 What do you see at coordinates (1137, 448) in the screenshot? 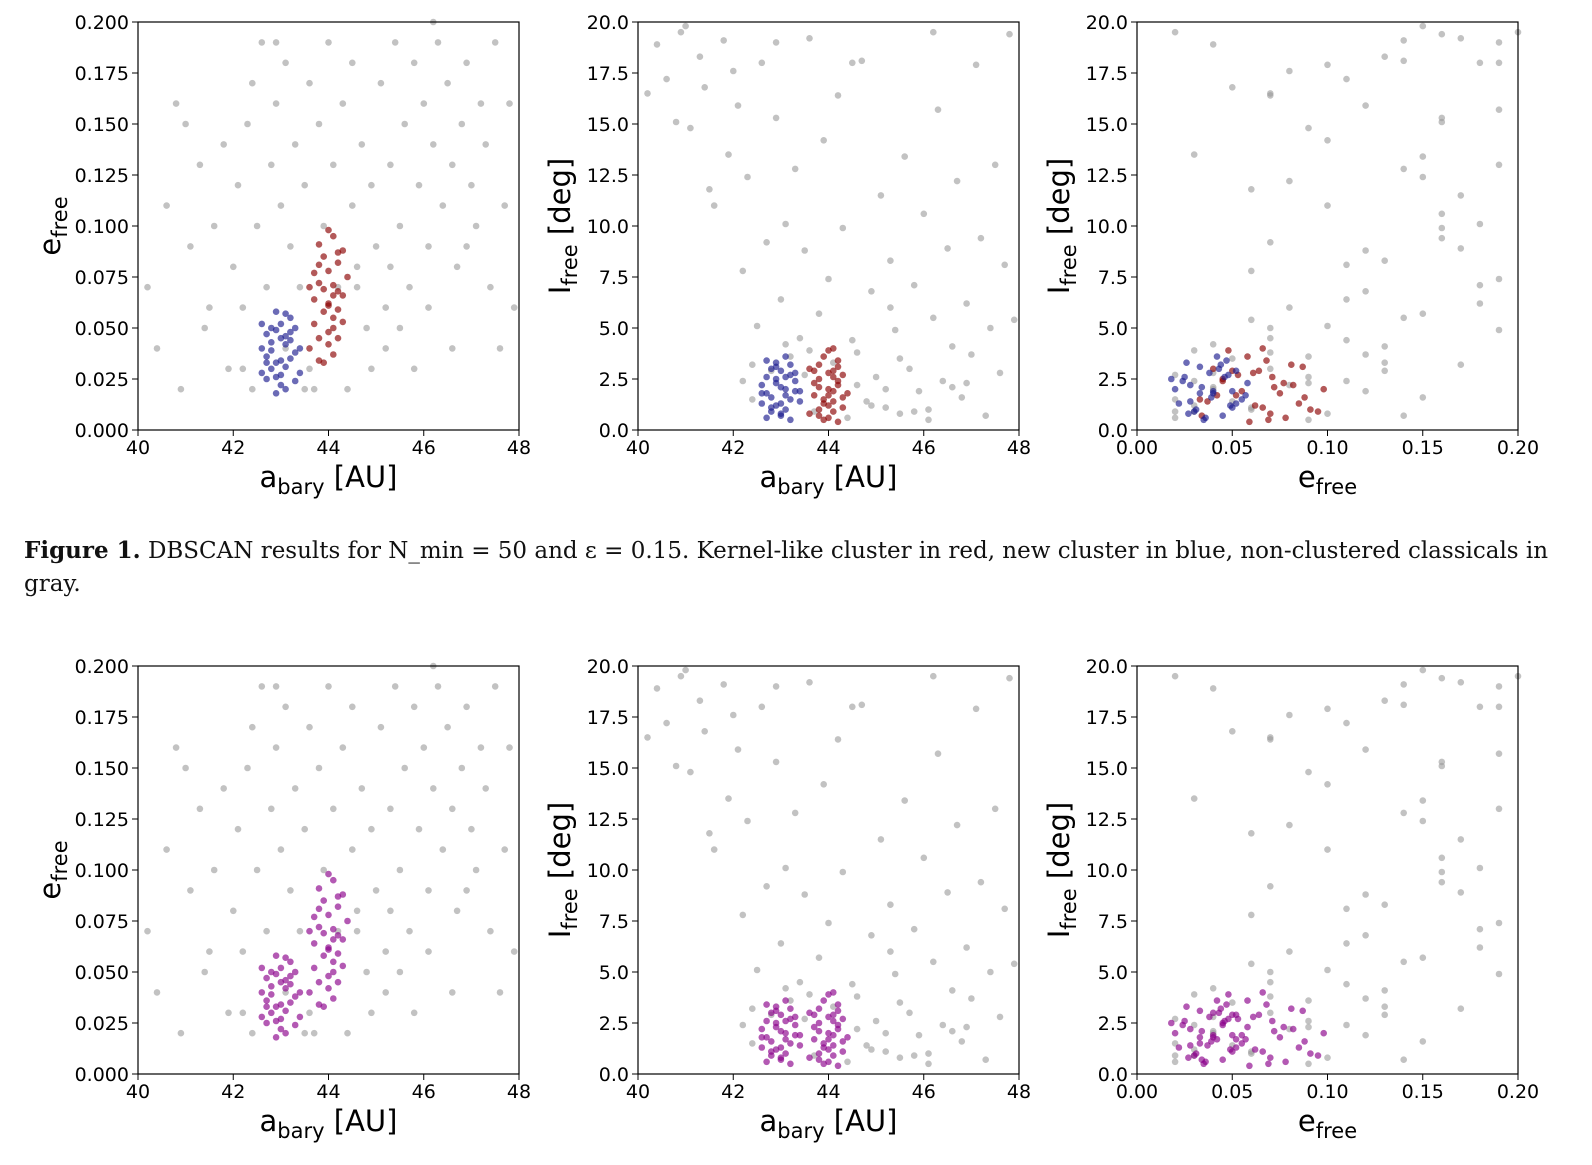
I see `x-tick-label: 0.00` at bounding box center [1137, 448].